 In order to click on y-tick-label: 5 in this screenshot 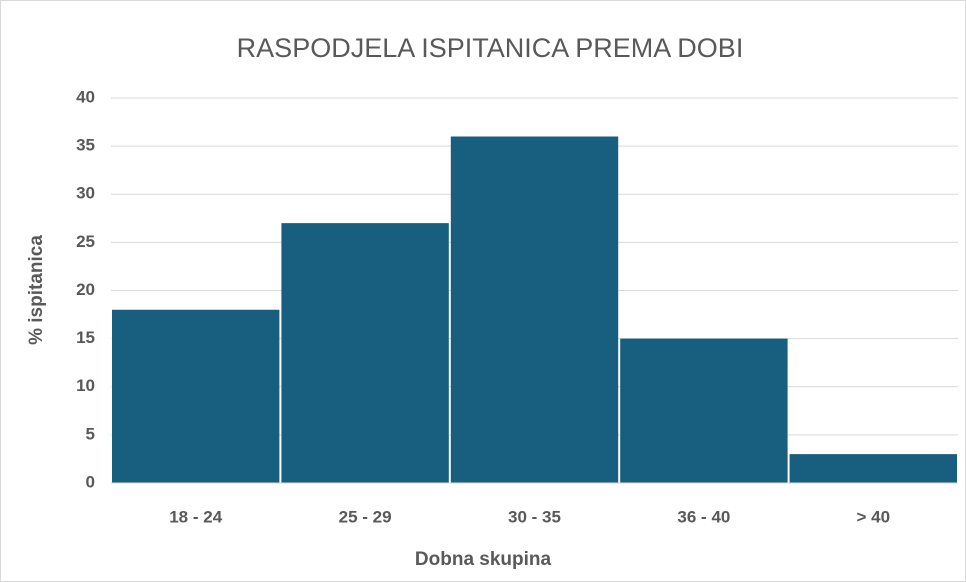, I will do `click(90, 433)`.